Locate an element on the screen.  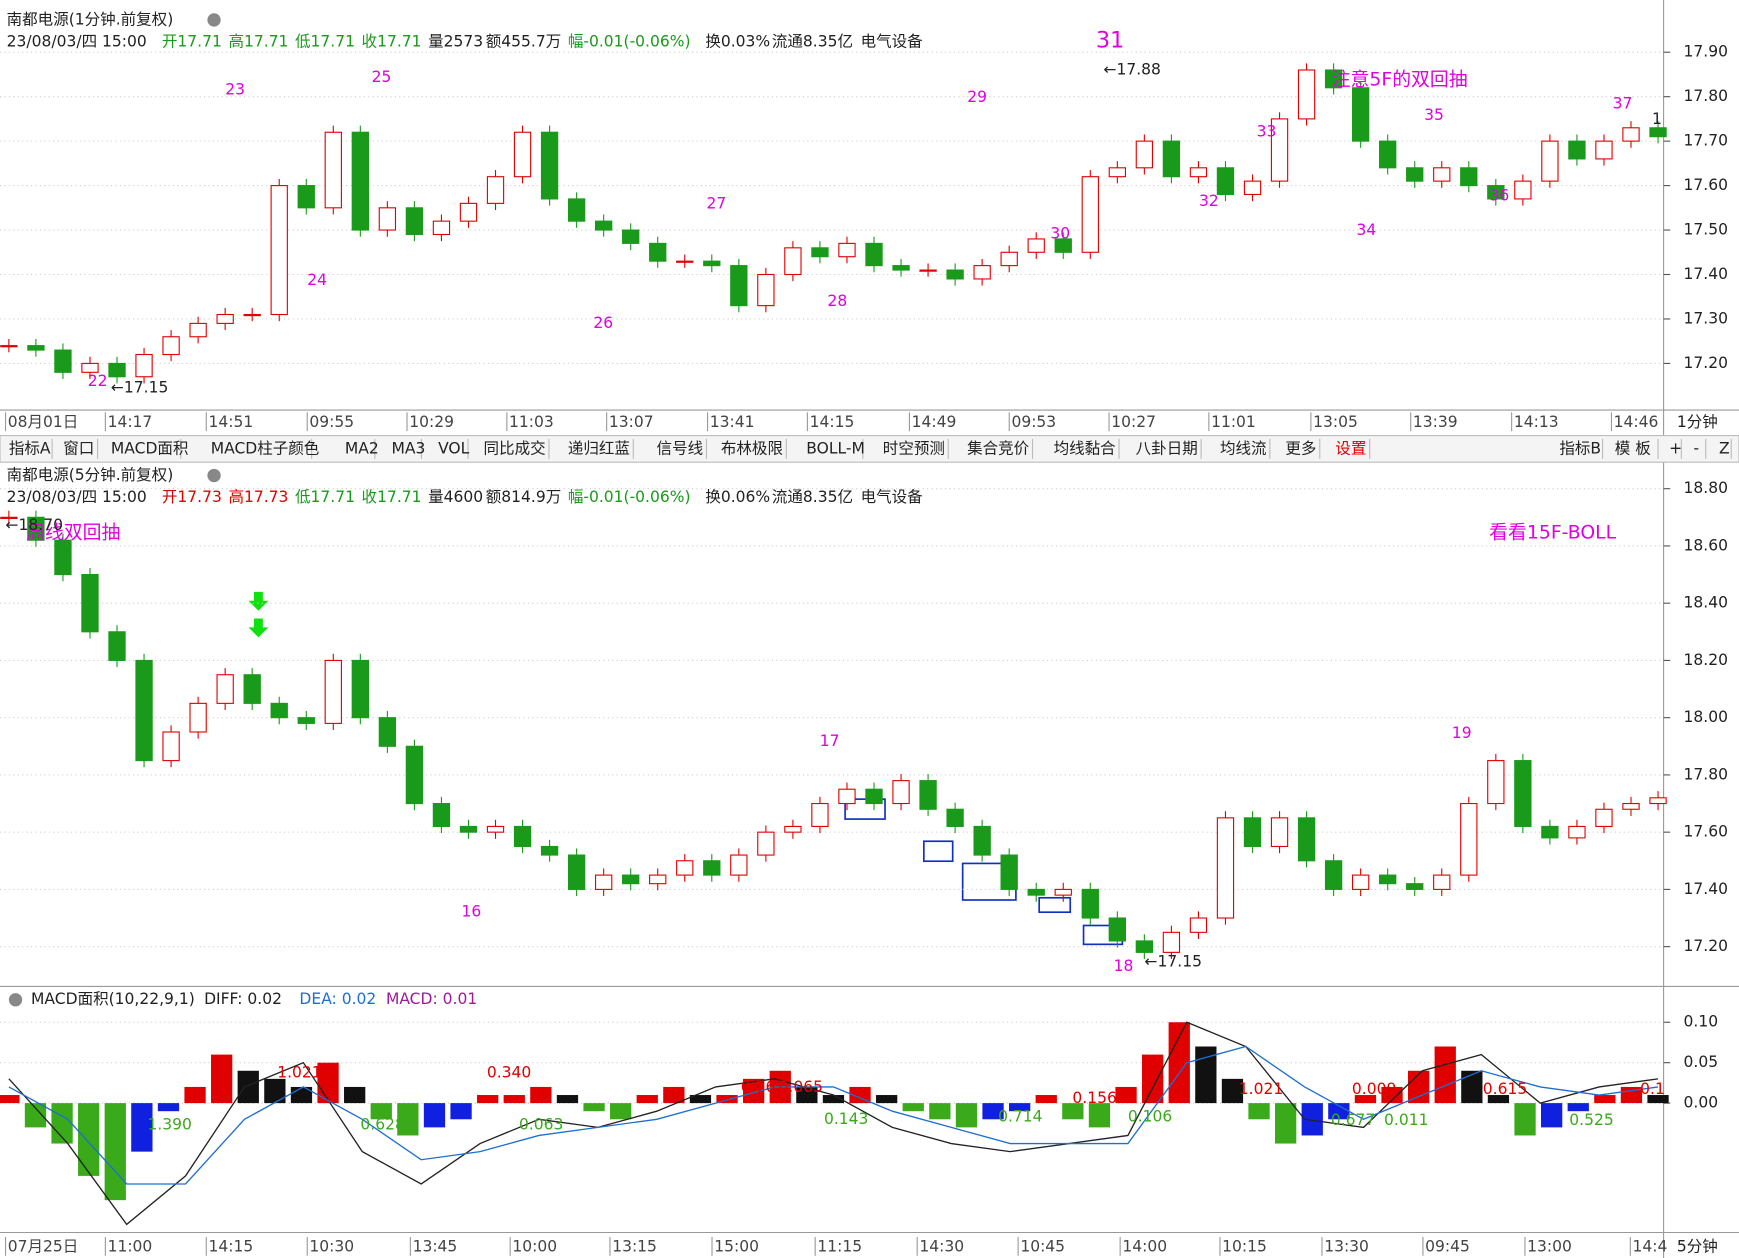
toolbar-button: BOLL-M is located at coordinates (833, 449).